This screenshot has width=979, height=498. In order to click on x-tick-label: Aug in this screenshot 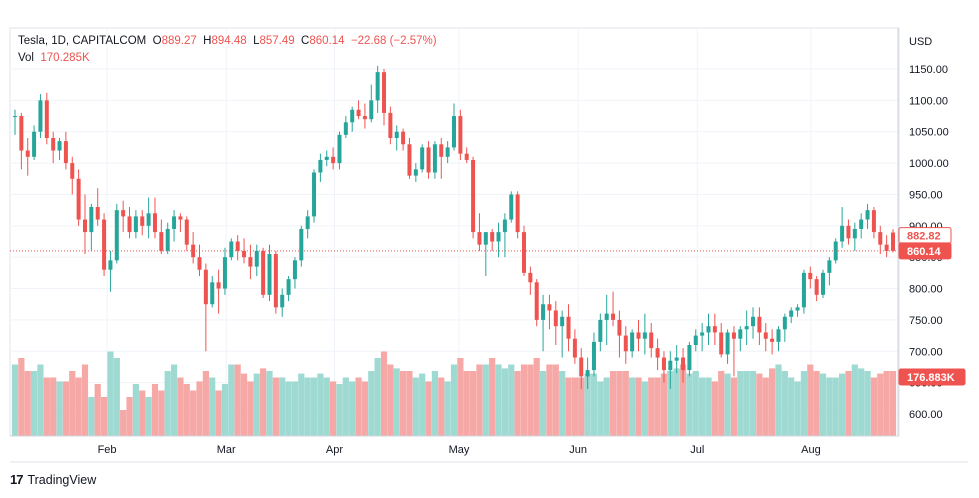, I will do `click(811, 450)`.